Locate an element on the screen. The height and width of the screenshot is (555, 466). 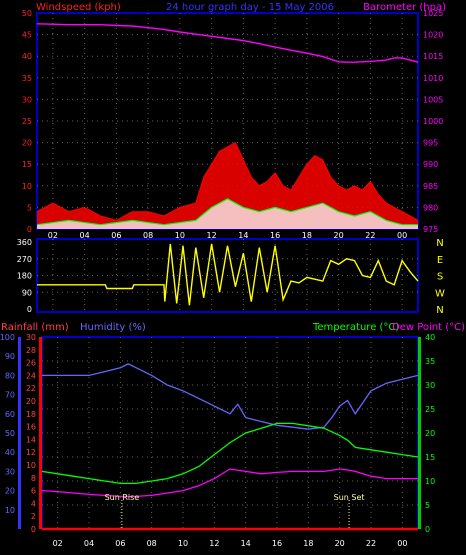
time-tick-label: 04 is located at coordinates (85, 235).